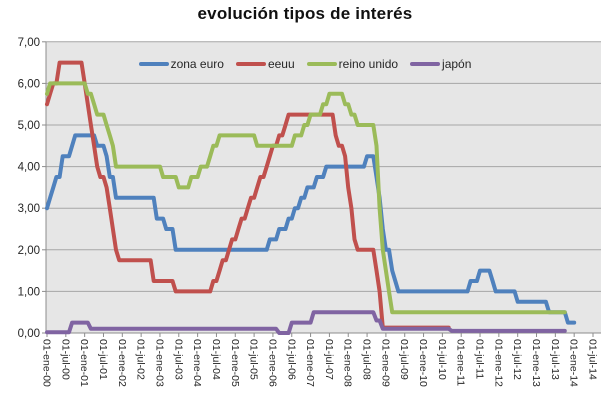 The width and height of the screenshot is (610, 401). Describe the element at coordinates (367, 359) in the screenshot. I see `x-tick-label: 01-jul-08` at that location.